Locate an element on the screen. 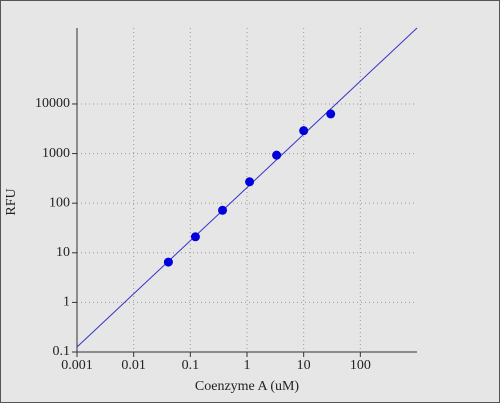 This screenshot has width=500, height=403. y-tick-label: 100 is located at coordinates (59, 202).